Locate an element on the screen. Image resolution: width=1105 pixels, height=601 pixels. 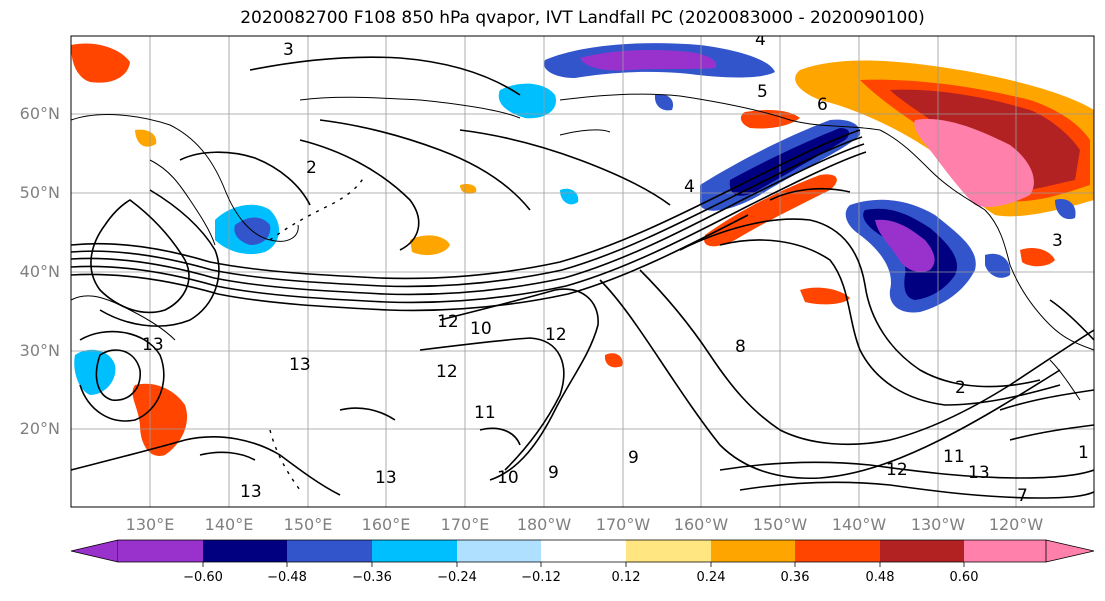
colorbar-tick-label: −0.48 is located at coordinates (287, 577).